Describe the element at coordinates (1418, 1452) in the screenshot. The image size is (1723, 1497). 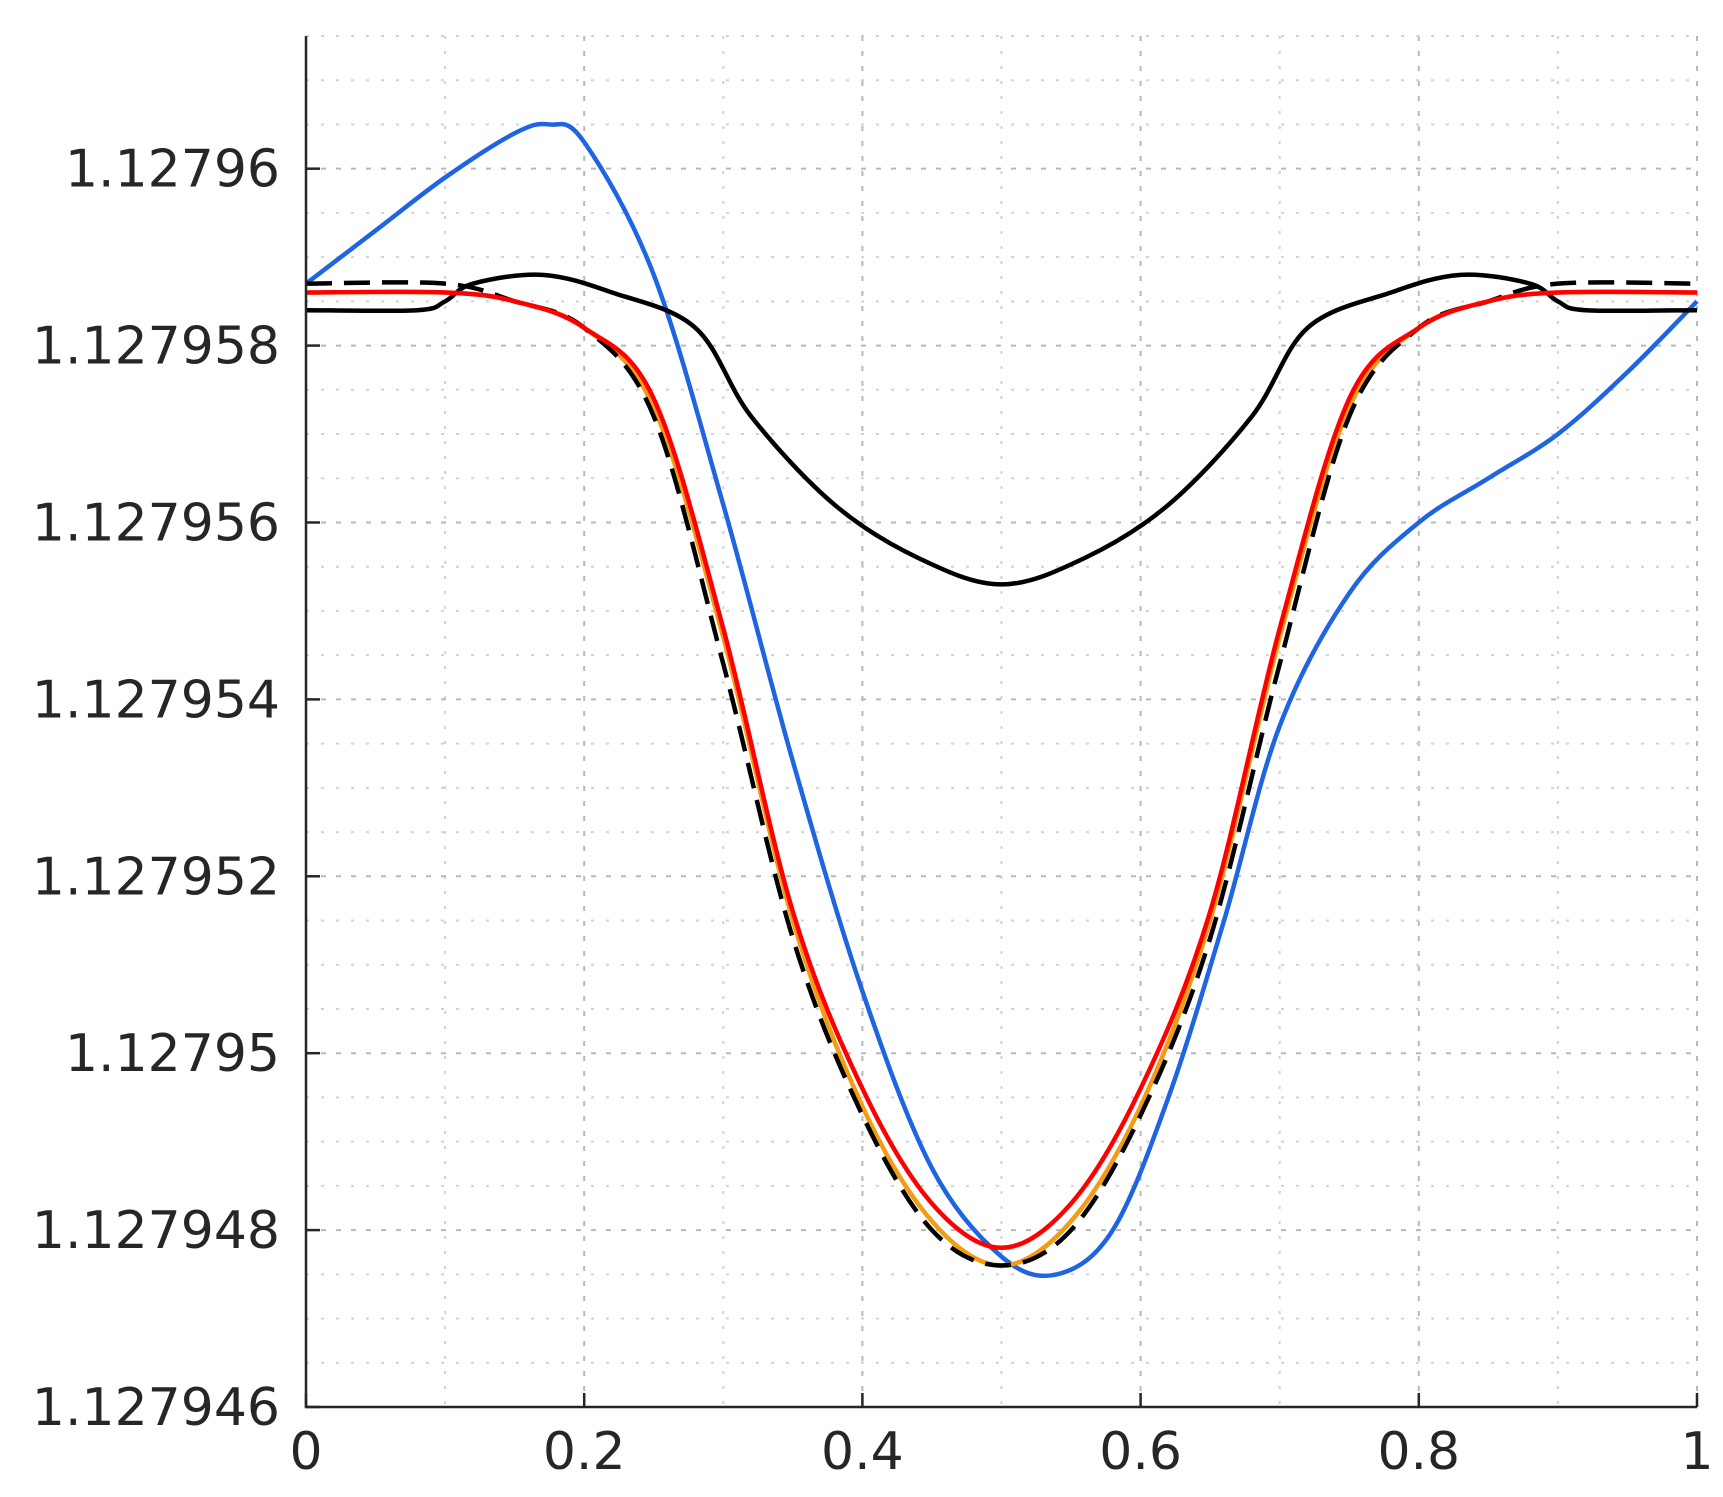
I see `x-tick-label: 0.8` at that location.